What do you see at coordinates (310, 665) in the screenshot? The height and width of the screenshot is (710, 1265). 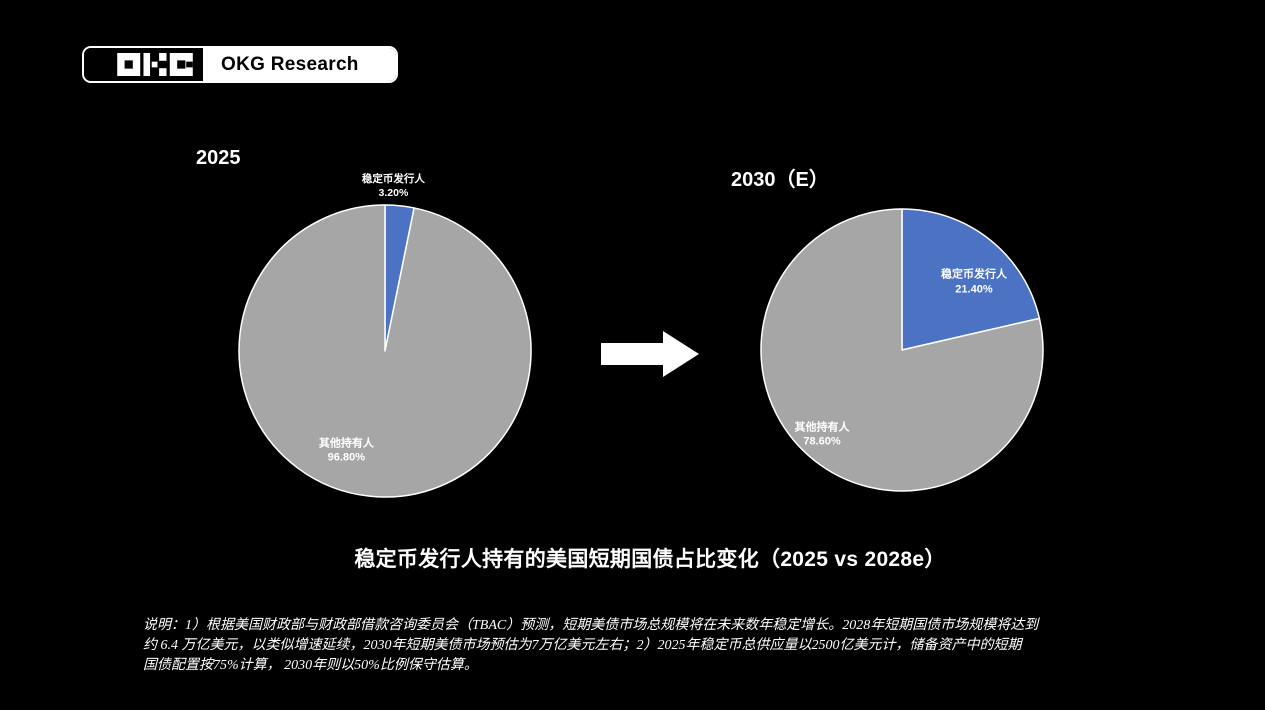 I see `footnote-line-3: 国债配置按75%计算， 2030年则以50%比例保守估算。` at bounding box center [310, 665].